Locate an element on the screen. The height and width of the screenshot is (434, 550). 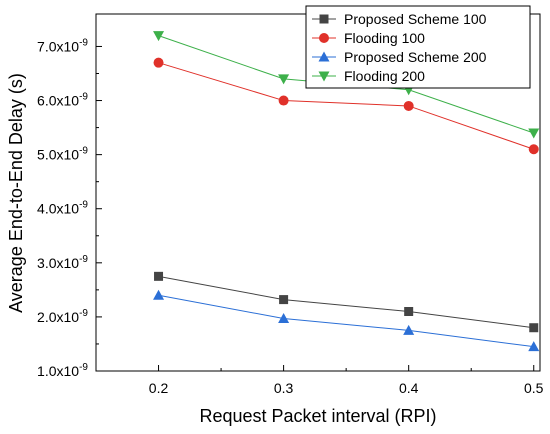
y-tick-label: 1.0x10⁻⁹ is located at coordinates (62, 370).